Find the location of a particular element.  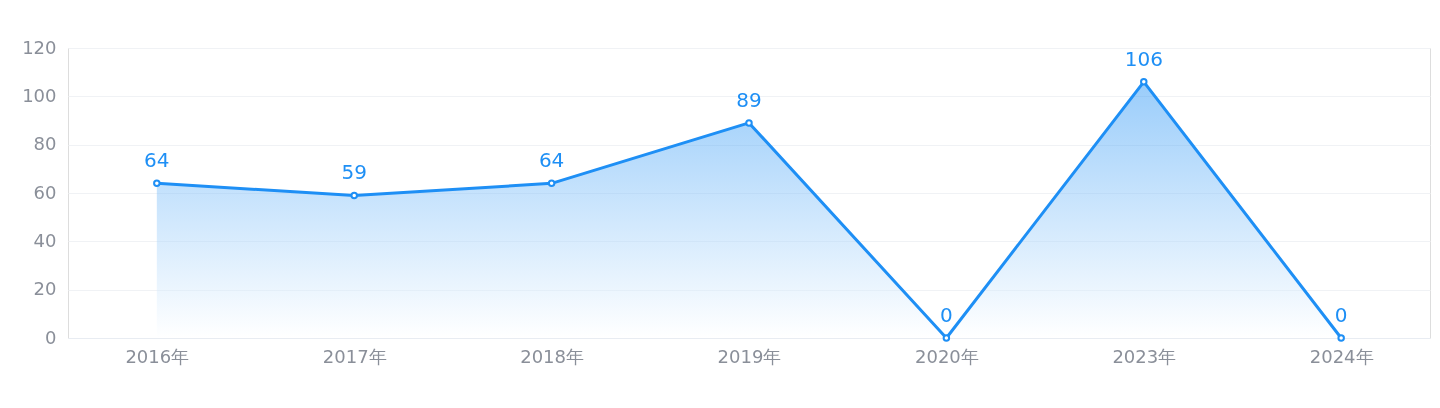

x-tick-label: 2024年 is located at coordinates (1341, 356).